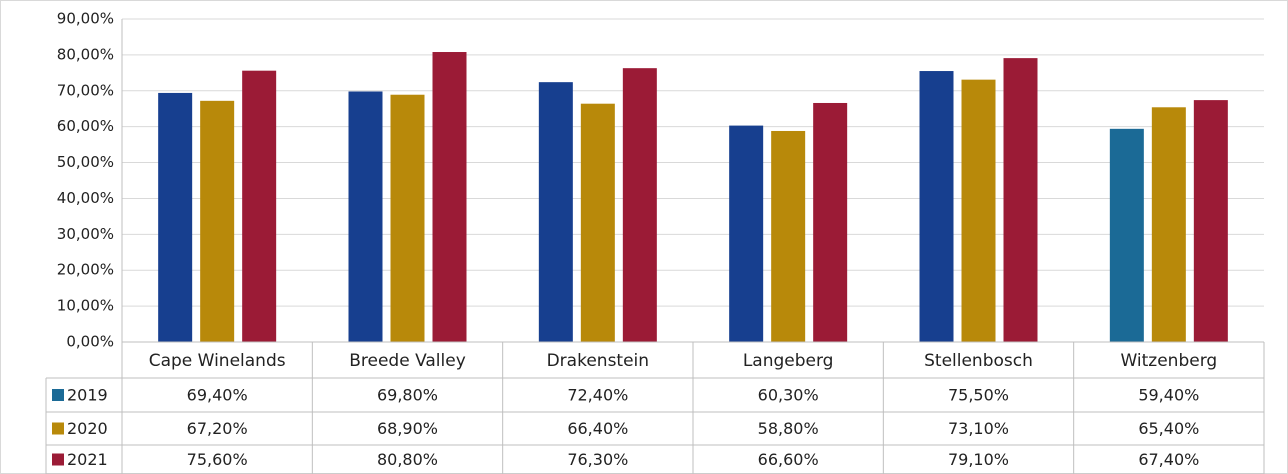  What do you see at coordinates (978, 361) in the screenshot?
I see `x-tick-label: Stellenbosch` at bounding box center [978, 361].